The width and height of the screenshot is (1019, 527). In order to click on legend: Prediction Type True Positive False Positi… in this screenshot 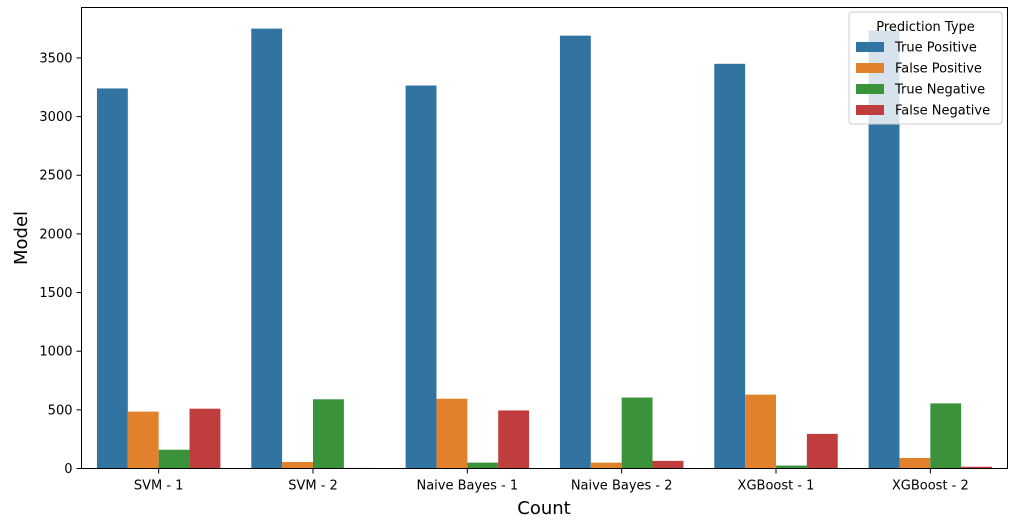, I will do `click(925, 68)`.